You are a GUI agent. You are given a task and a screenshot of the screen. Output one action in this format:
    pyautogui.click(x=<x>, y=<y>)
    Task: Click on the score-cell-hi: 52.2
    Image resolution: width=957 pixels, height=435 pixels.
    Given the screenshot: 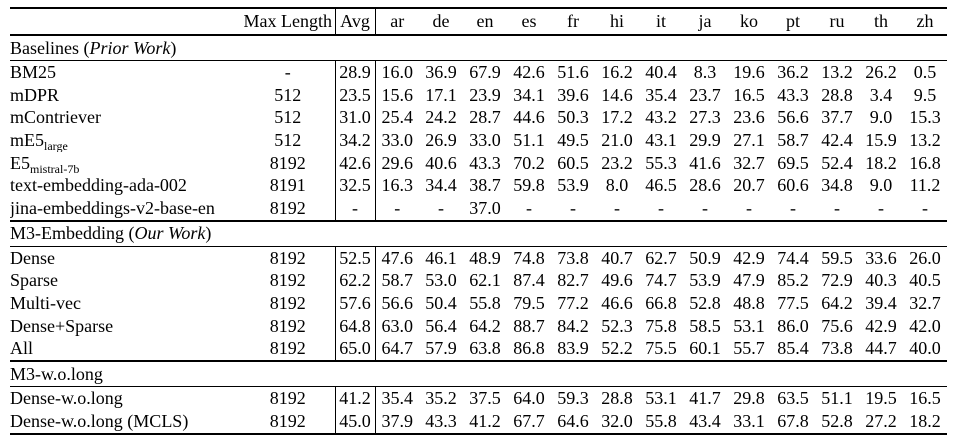 What is the action you would take?
    pyautogui.click(x=617, y=348)
    